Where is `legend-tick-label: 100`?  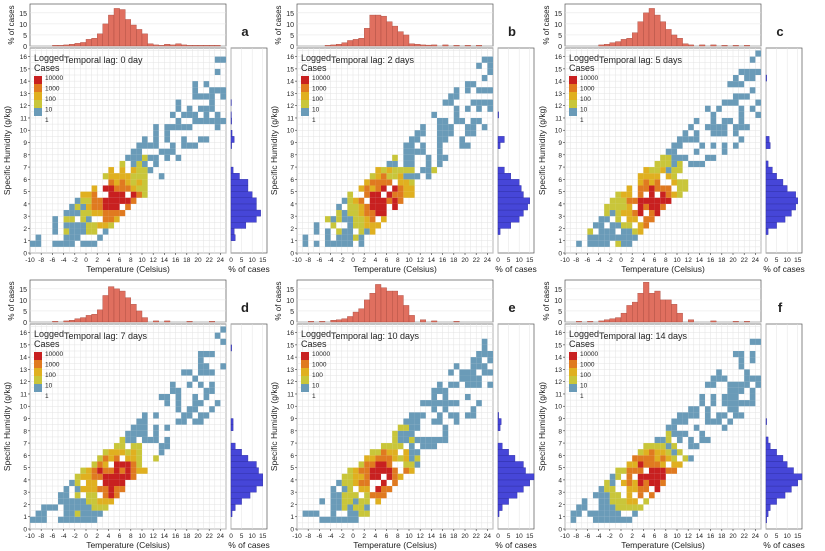 legend-tick-label: 100 is located at coordinates (585, 375).